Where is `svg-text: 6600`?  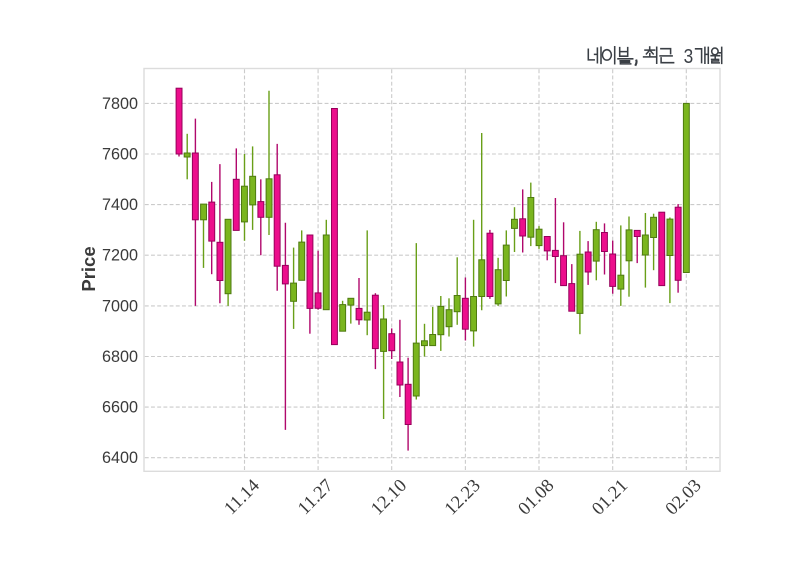
svg-text: 6600 is located at coordinates (120, 408).